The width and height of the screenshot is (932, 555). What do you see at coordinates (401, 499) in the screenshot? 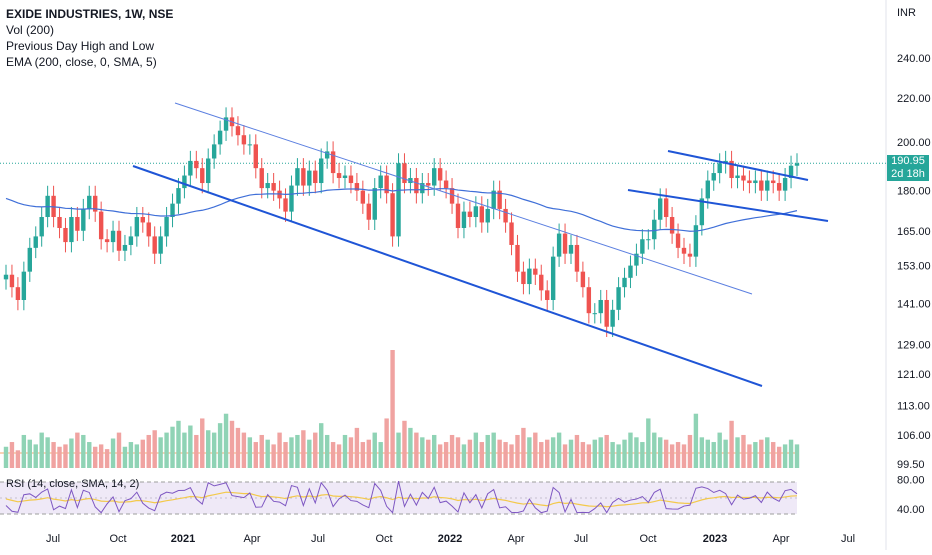
I see `rsi-ma-line` at bounding box center [401, 499].